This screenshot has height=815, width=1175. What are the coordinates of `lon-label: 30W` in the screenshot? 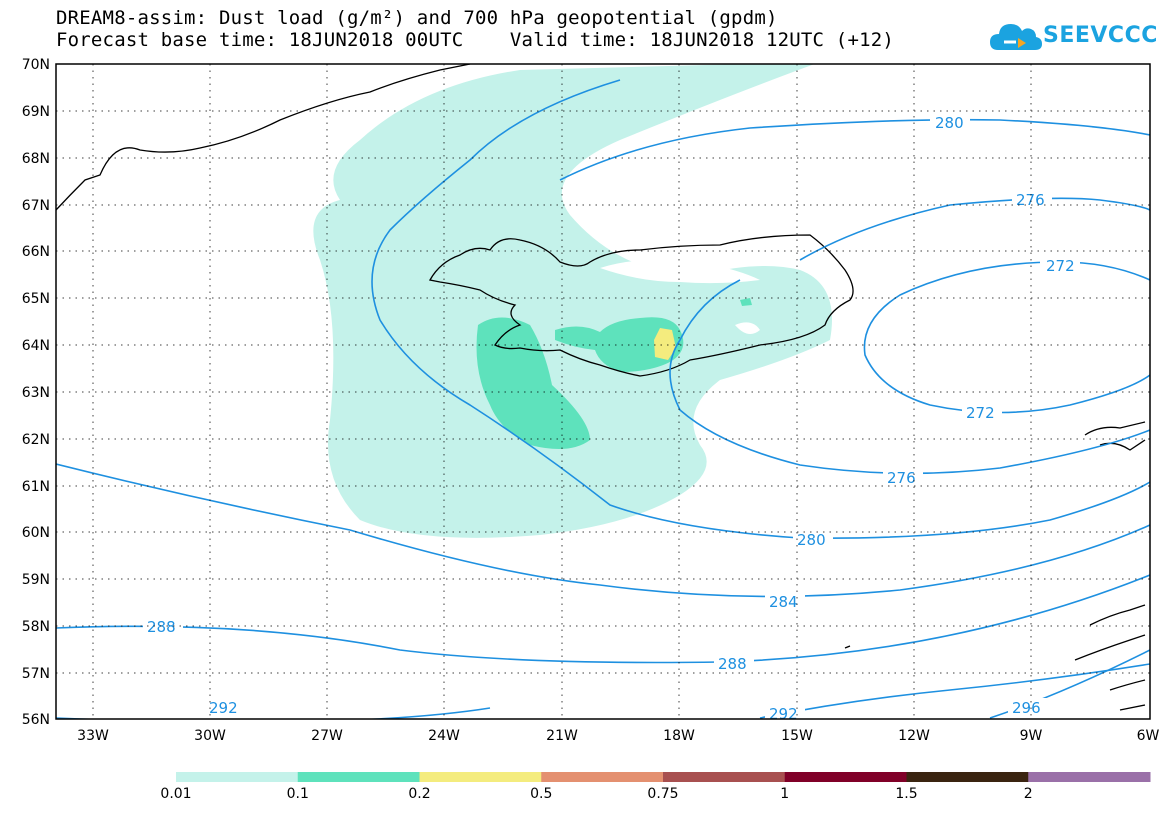 It's located at (210, 736).